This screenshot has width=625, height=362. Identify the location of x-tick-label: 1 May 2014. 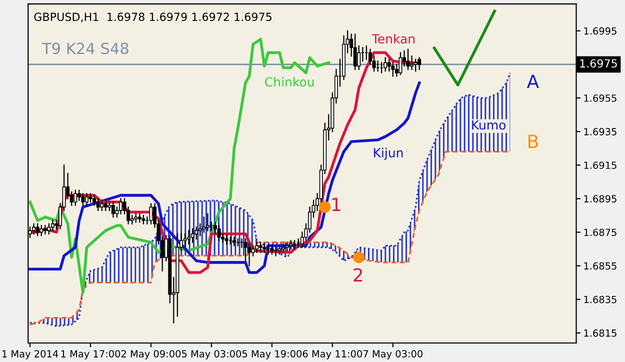
(30, 355).